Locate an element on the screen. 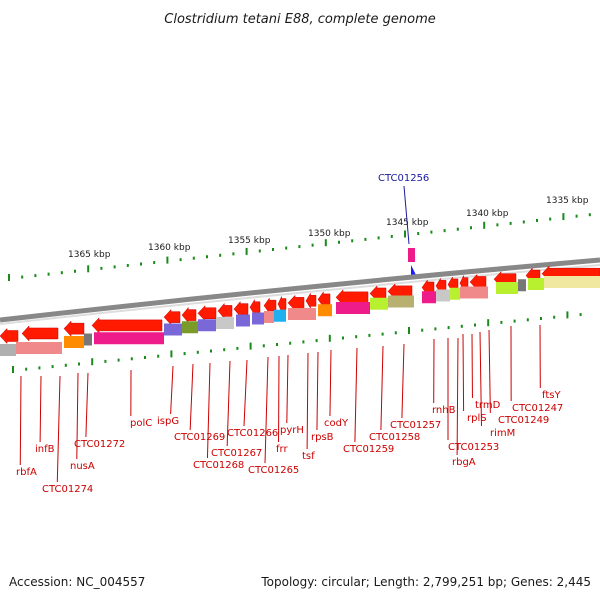  gene-label-rnhb: rnhB is located at coordinates (444, 410).